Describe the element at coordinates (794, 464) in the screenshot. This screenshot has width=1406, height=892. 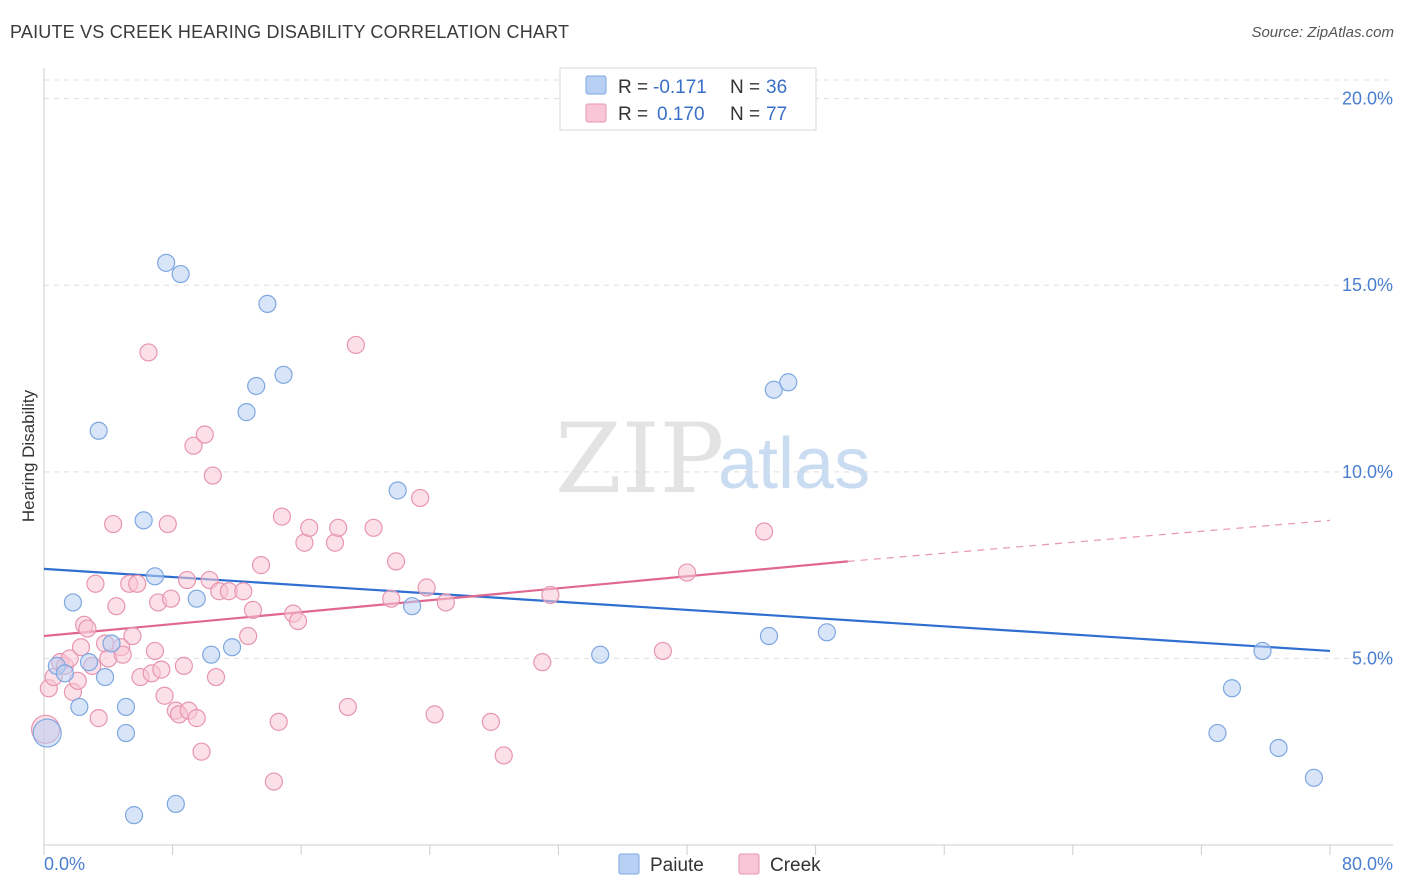
I see `watermark-atlas: atlas` at that location.